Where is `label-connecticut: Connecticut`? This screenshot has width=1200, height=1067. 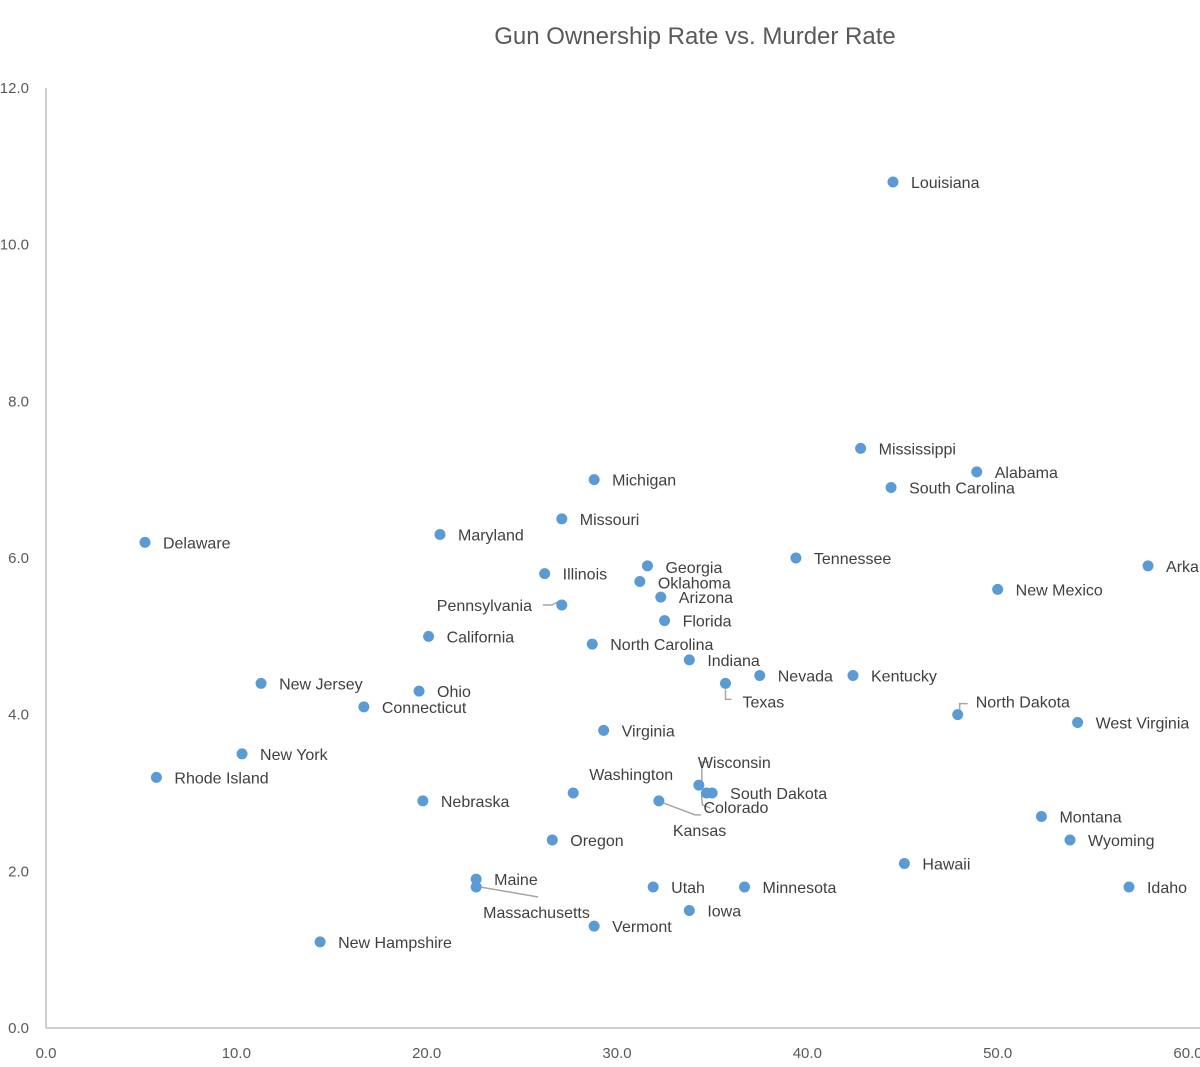 label-connecticut: Connecticut is located at coordinates (424, 708).